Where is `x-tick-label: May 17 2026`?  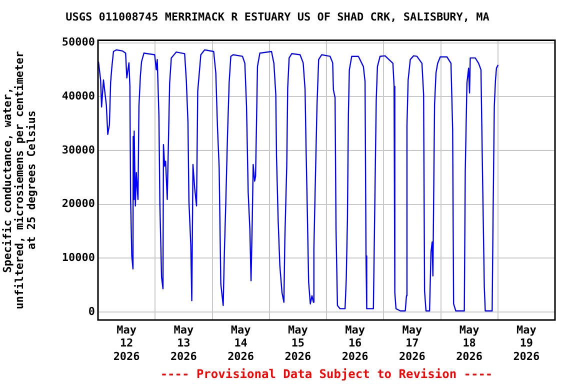
x-tick-label: May 17 2026 is located at coordinates (412, 343).